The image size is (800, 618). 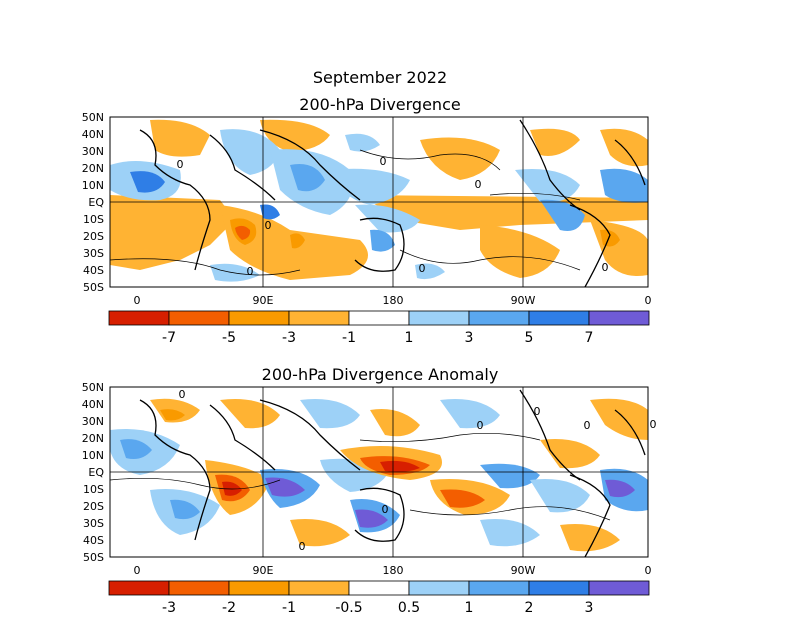 I want to click on colorbar-label: -7, so click(x=169, y=338).